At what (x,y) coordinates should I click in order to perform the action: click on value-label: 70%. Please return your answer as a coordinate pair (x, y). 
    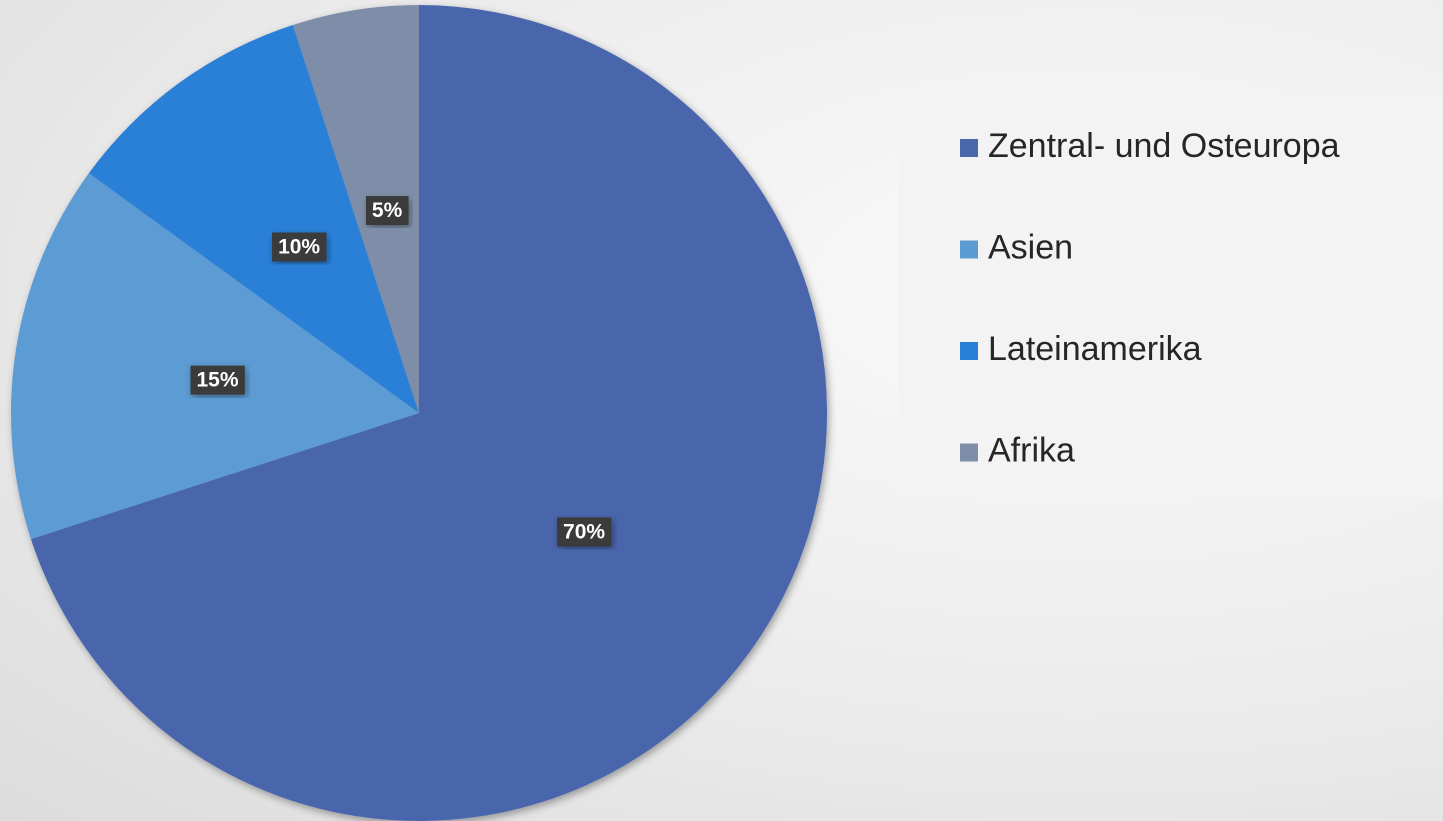
    Looking at the image, I should click on (584, 531).